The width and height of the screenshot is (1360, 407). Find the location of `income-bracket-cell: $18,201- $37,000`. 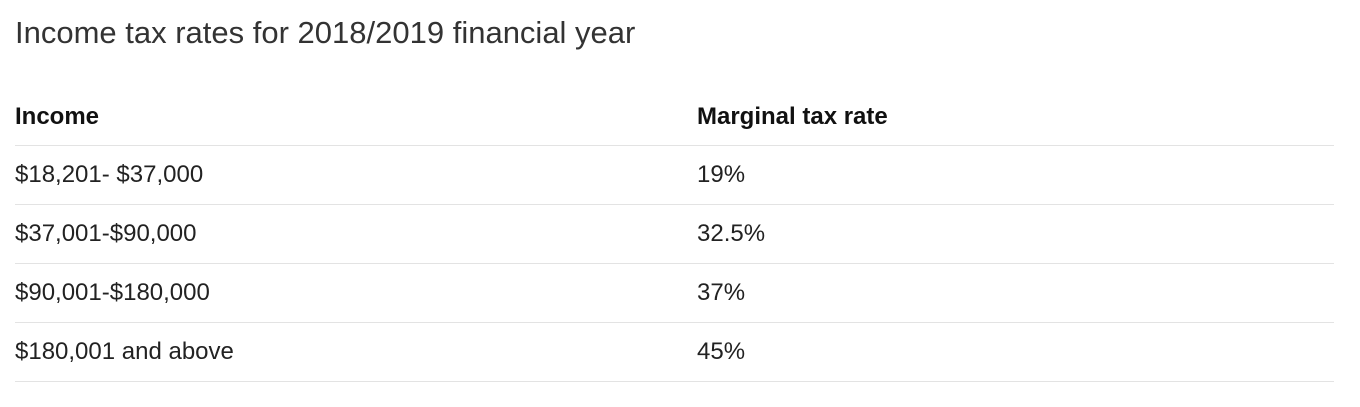

income-bracket-cell: $18,201- $37,000 is located at coordinates (356, 175).